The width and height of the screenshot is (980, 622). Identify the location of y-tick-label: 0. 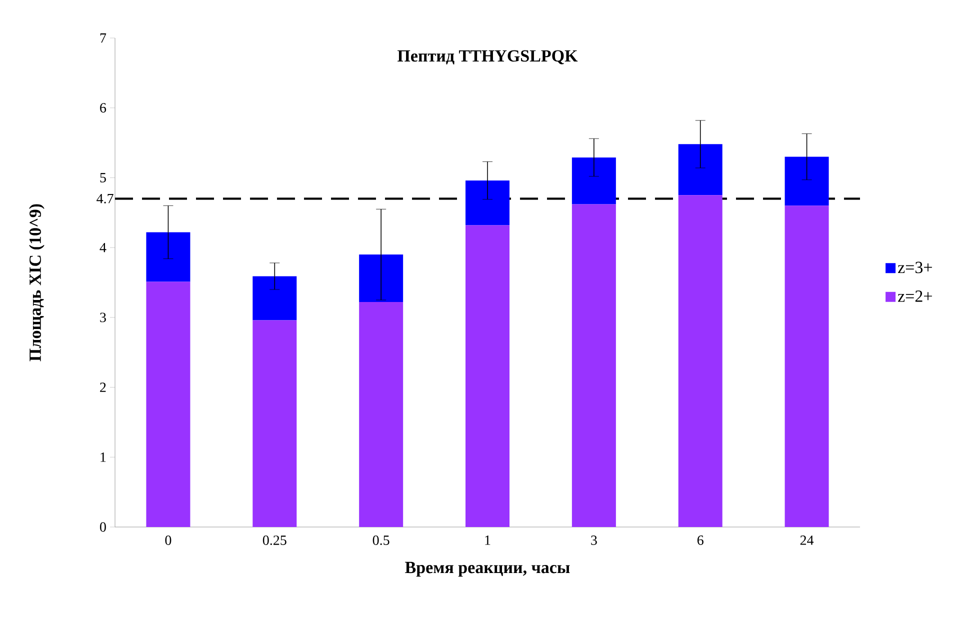
(103, 527).